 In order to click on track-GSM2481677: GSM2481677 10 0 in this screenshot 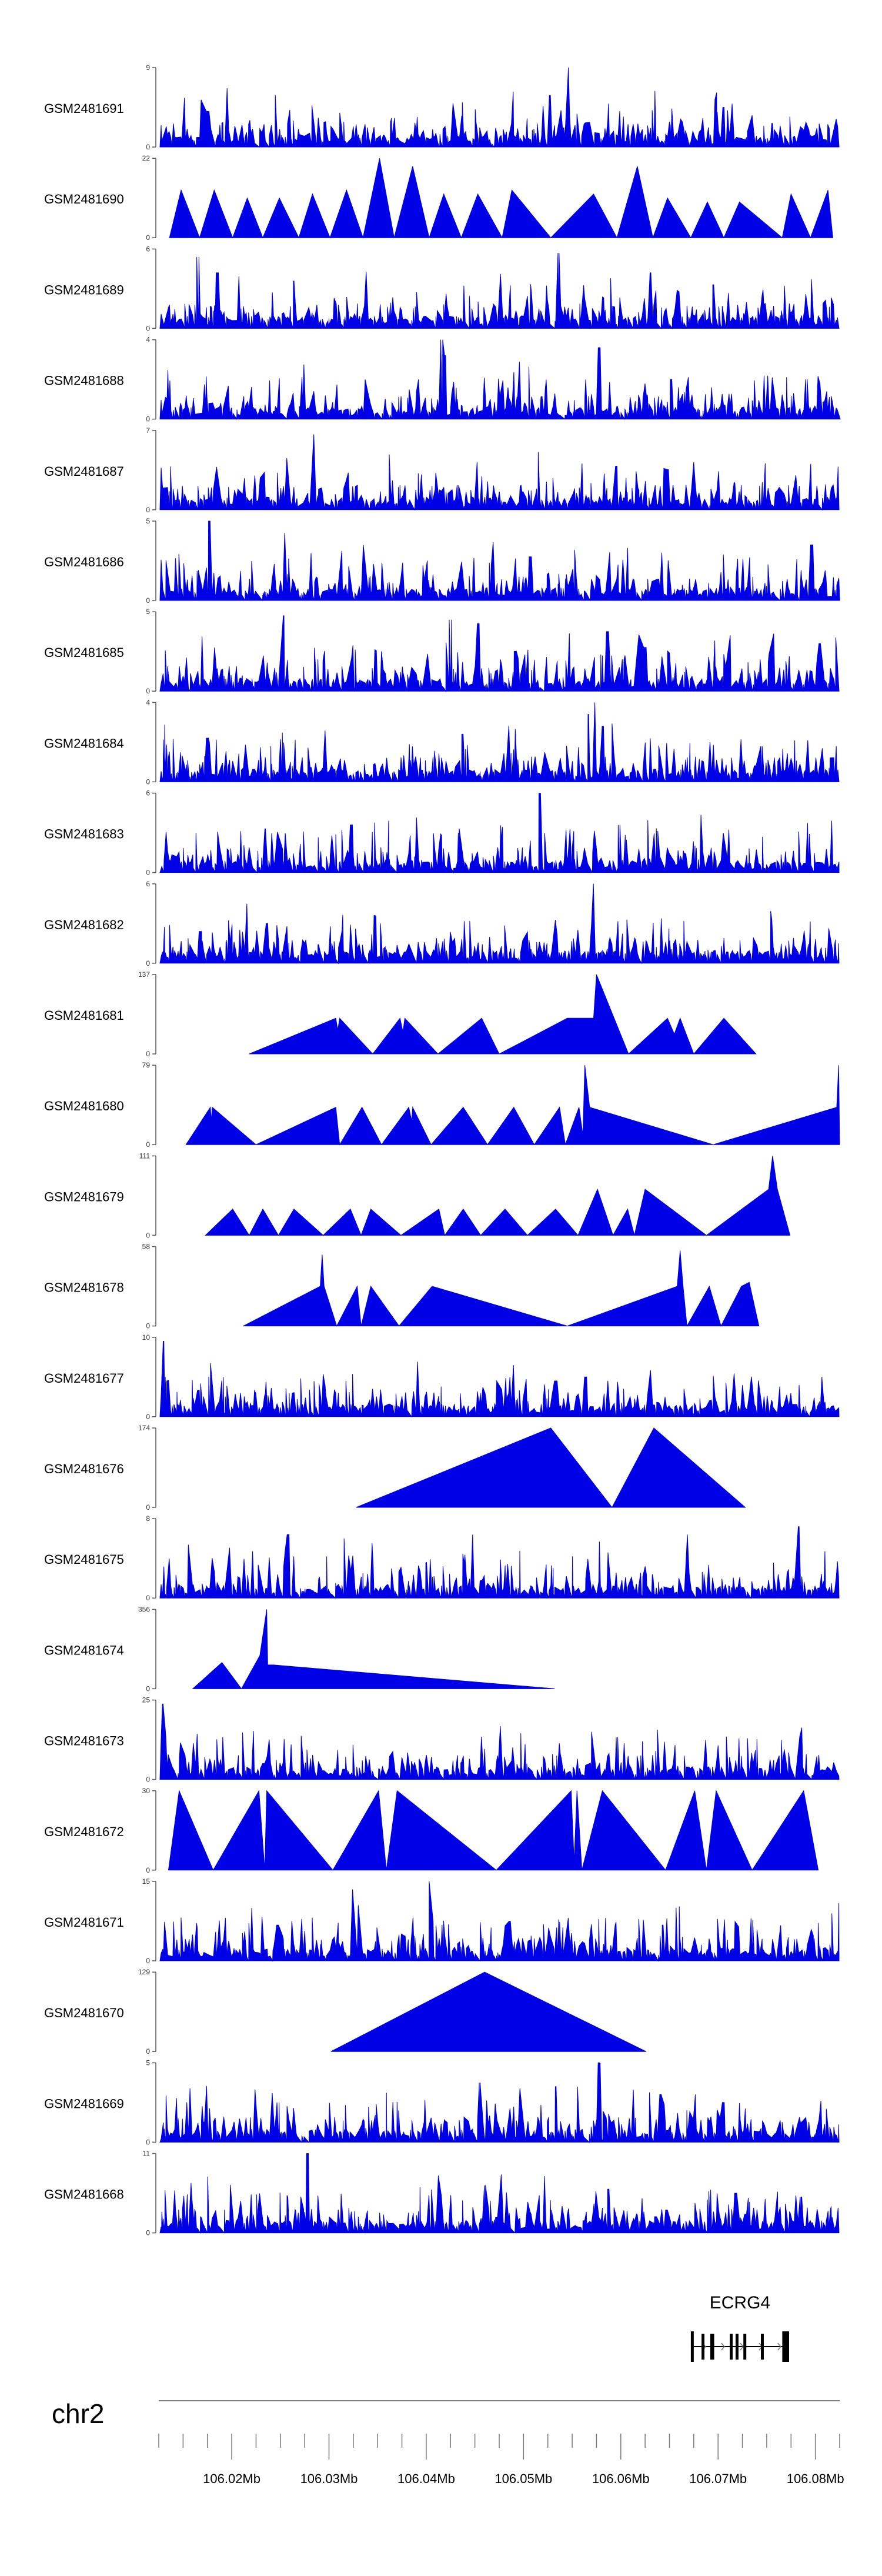, I will do `click(442, 1377)`.